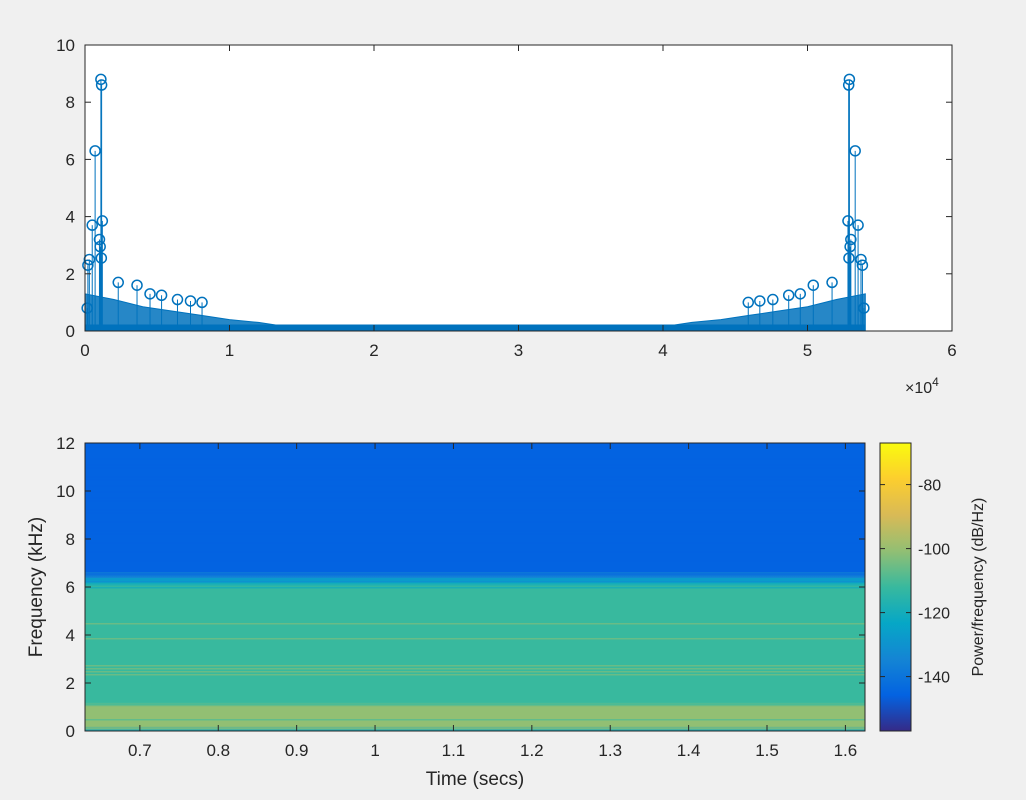  I want to click on x-tick-label: 1.5, so click(767, 750).